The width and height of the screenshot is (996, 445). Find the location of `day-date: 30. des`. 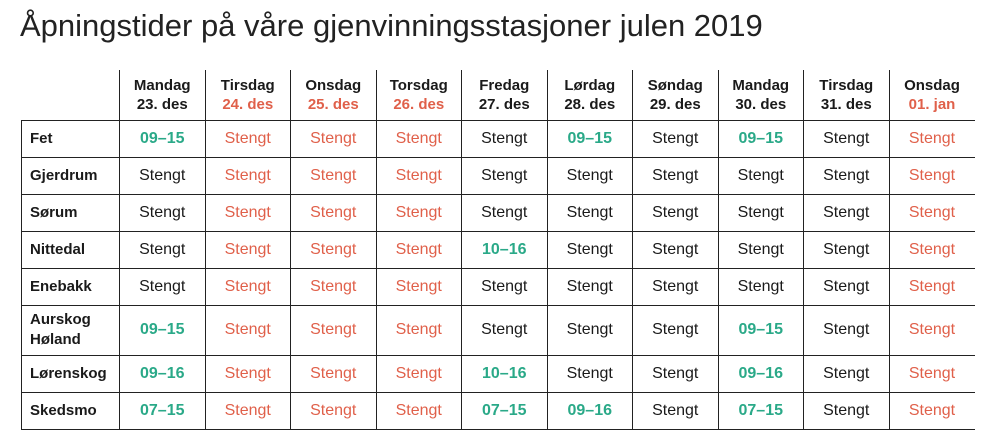

day-date: 30. des is located at coordinates (761, 104).